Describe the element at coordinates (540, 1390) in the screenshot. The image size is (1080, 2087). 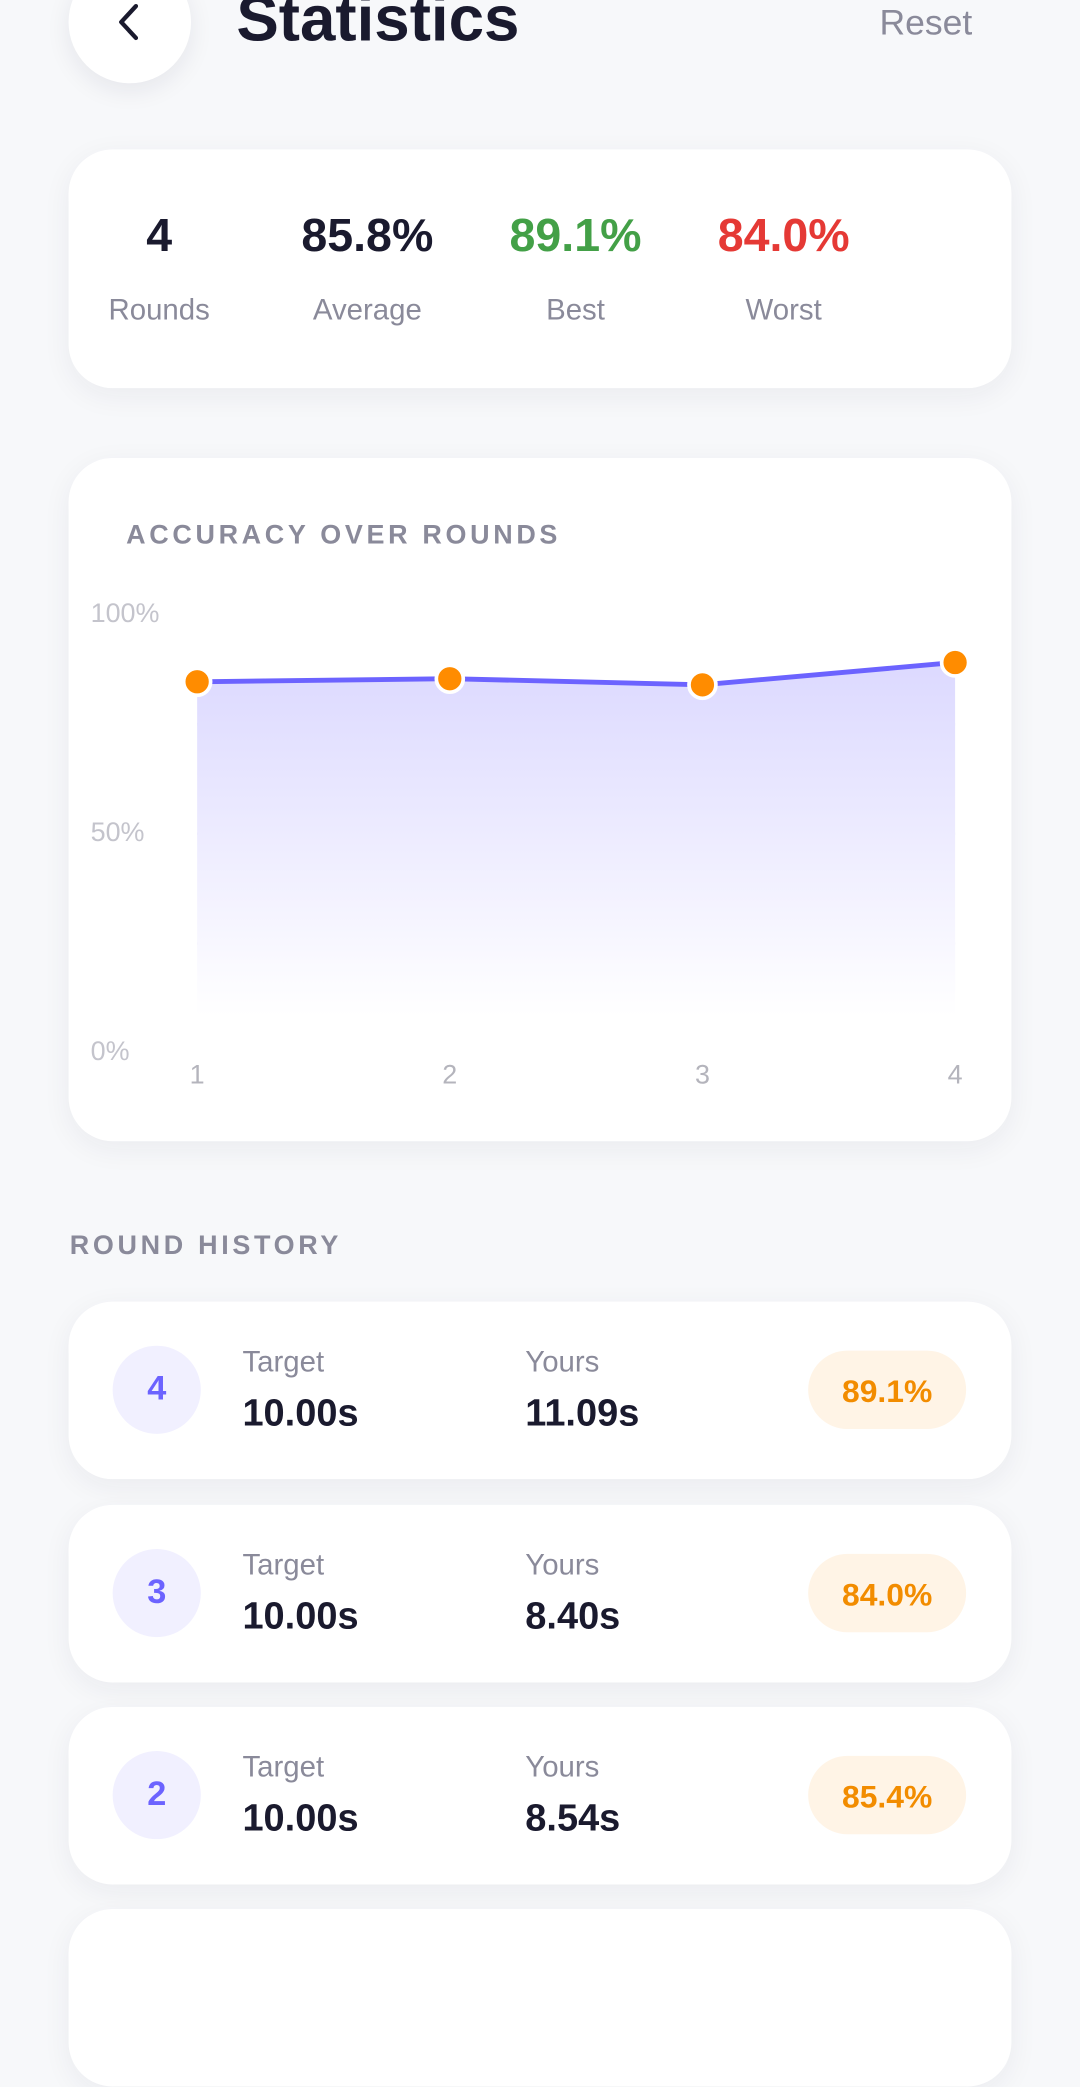
I see `history-row: 4 Target 10.00s Yours 11.09s 89.1%` at that location.